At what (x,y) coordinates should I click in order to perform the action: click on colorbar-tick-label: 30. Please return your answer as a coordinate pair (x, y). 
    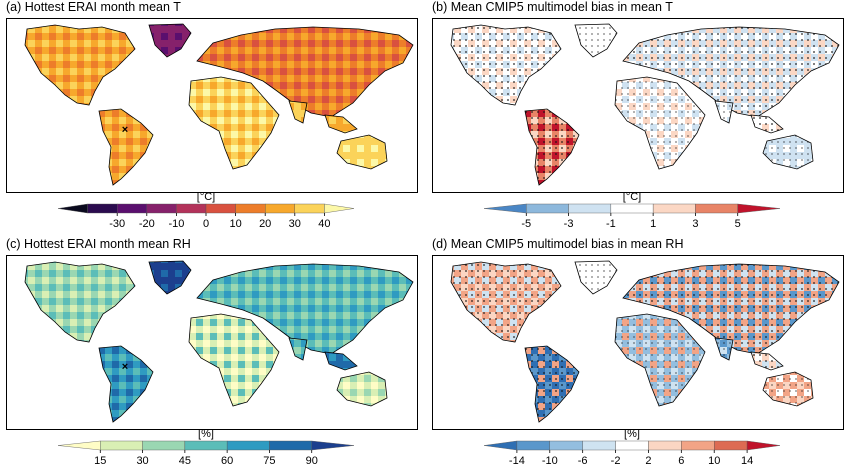
    Looking at the image, I should click on (295, 224).